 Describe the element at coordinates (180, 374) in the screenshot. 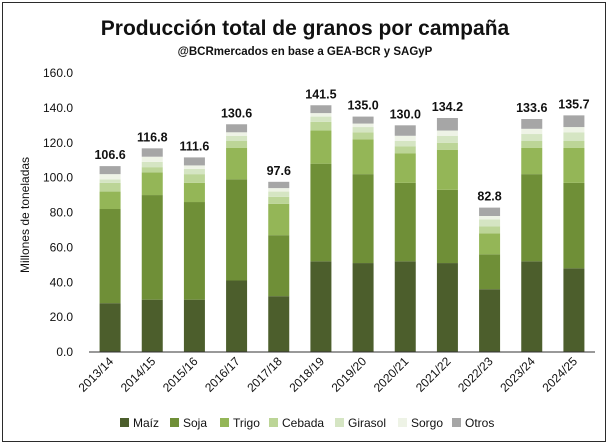

I see `x-tick-label: 2015/16` at that location.